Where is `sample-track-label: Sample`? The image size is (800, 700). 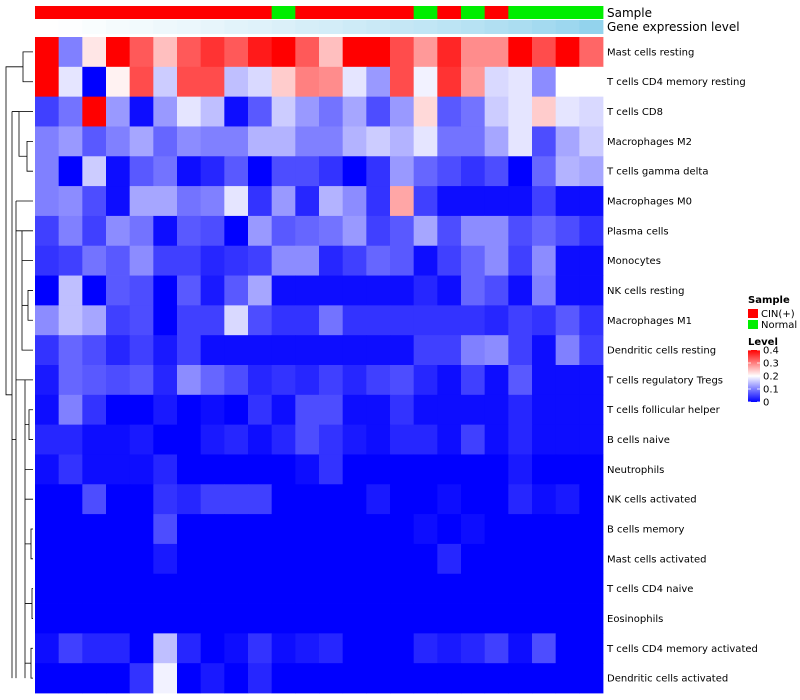
sample-track-label: Sample is located at coordinates (629, 13).